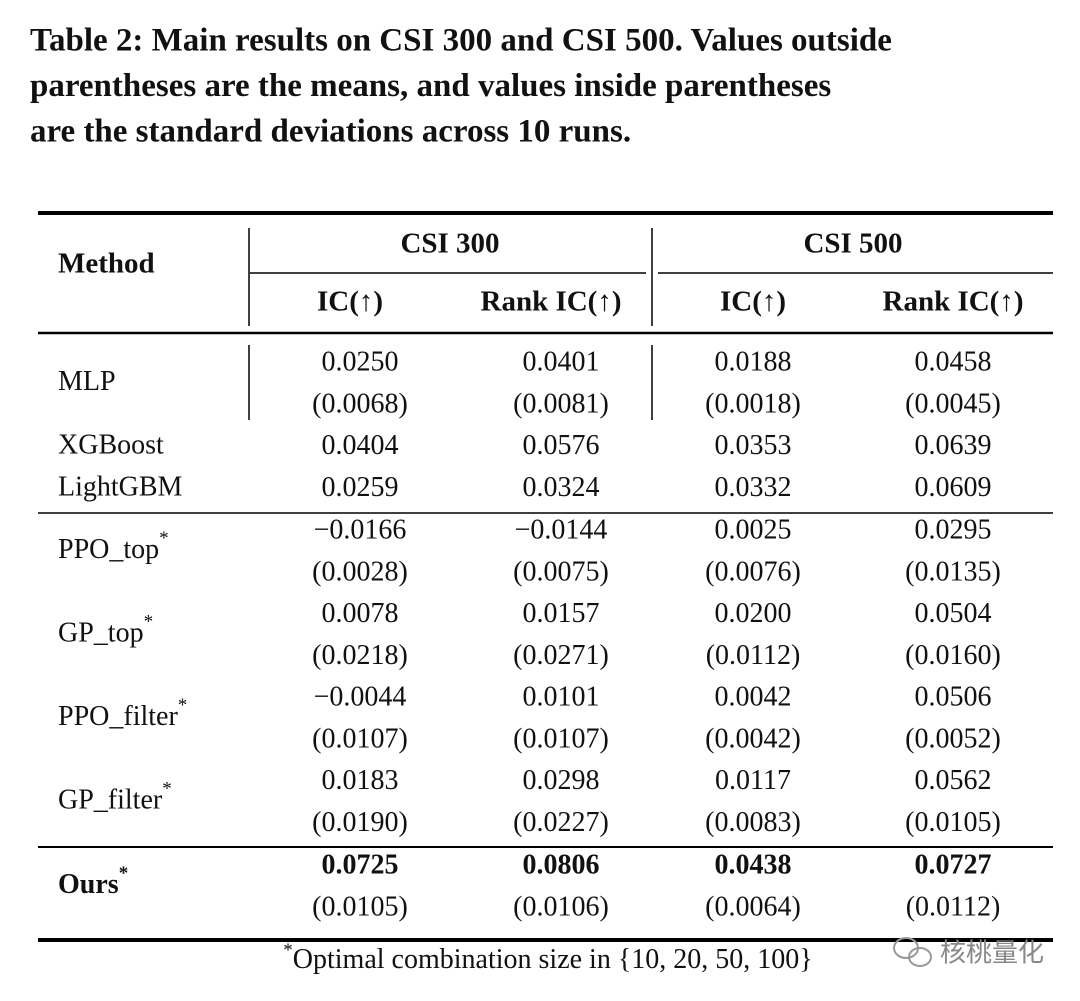 This screenshot has height=1001, width=1080. Describe the element at coordinates (953, 738) in the screenshot. I see `std-value: (0.0052)` at that location.